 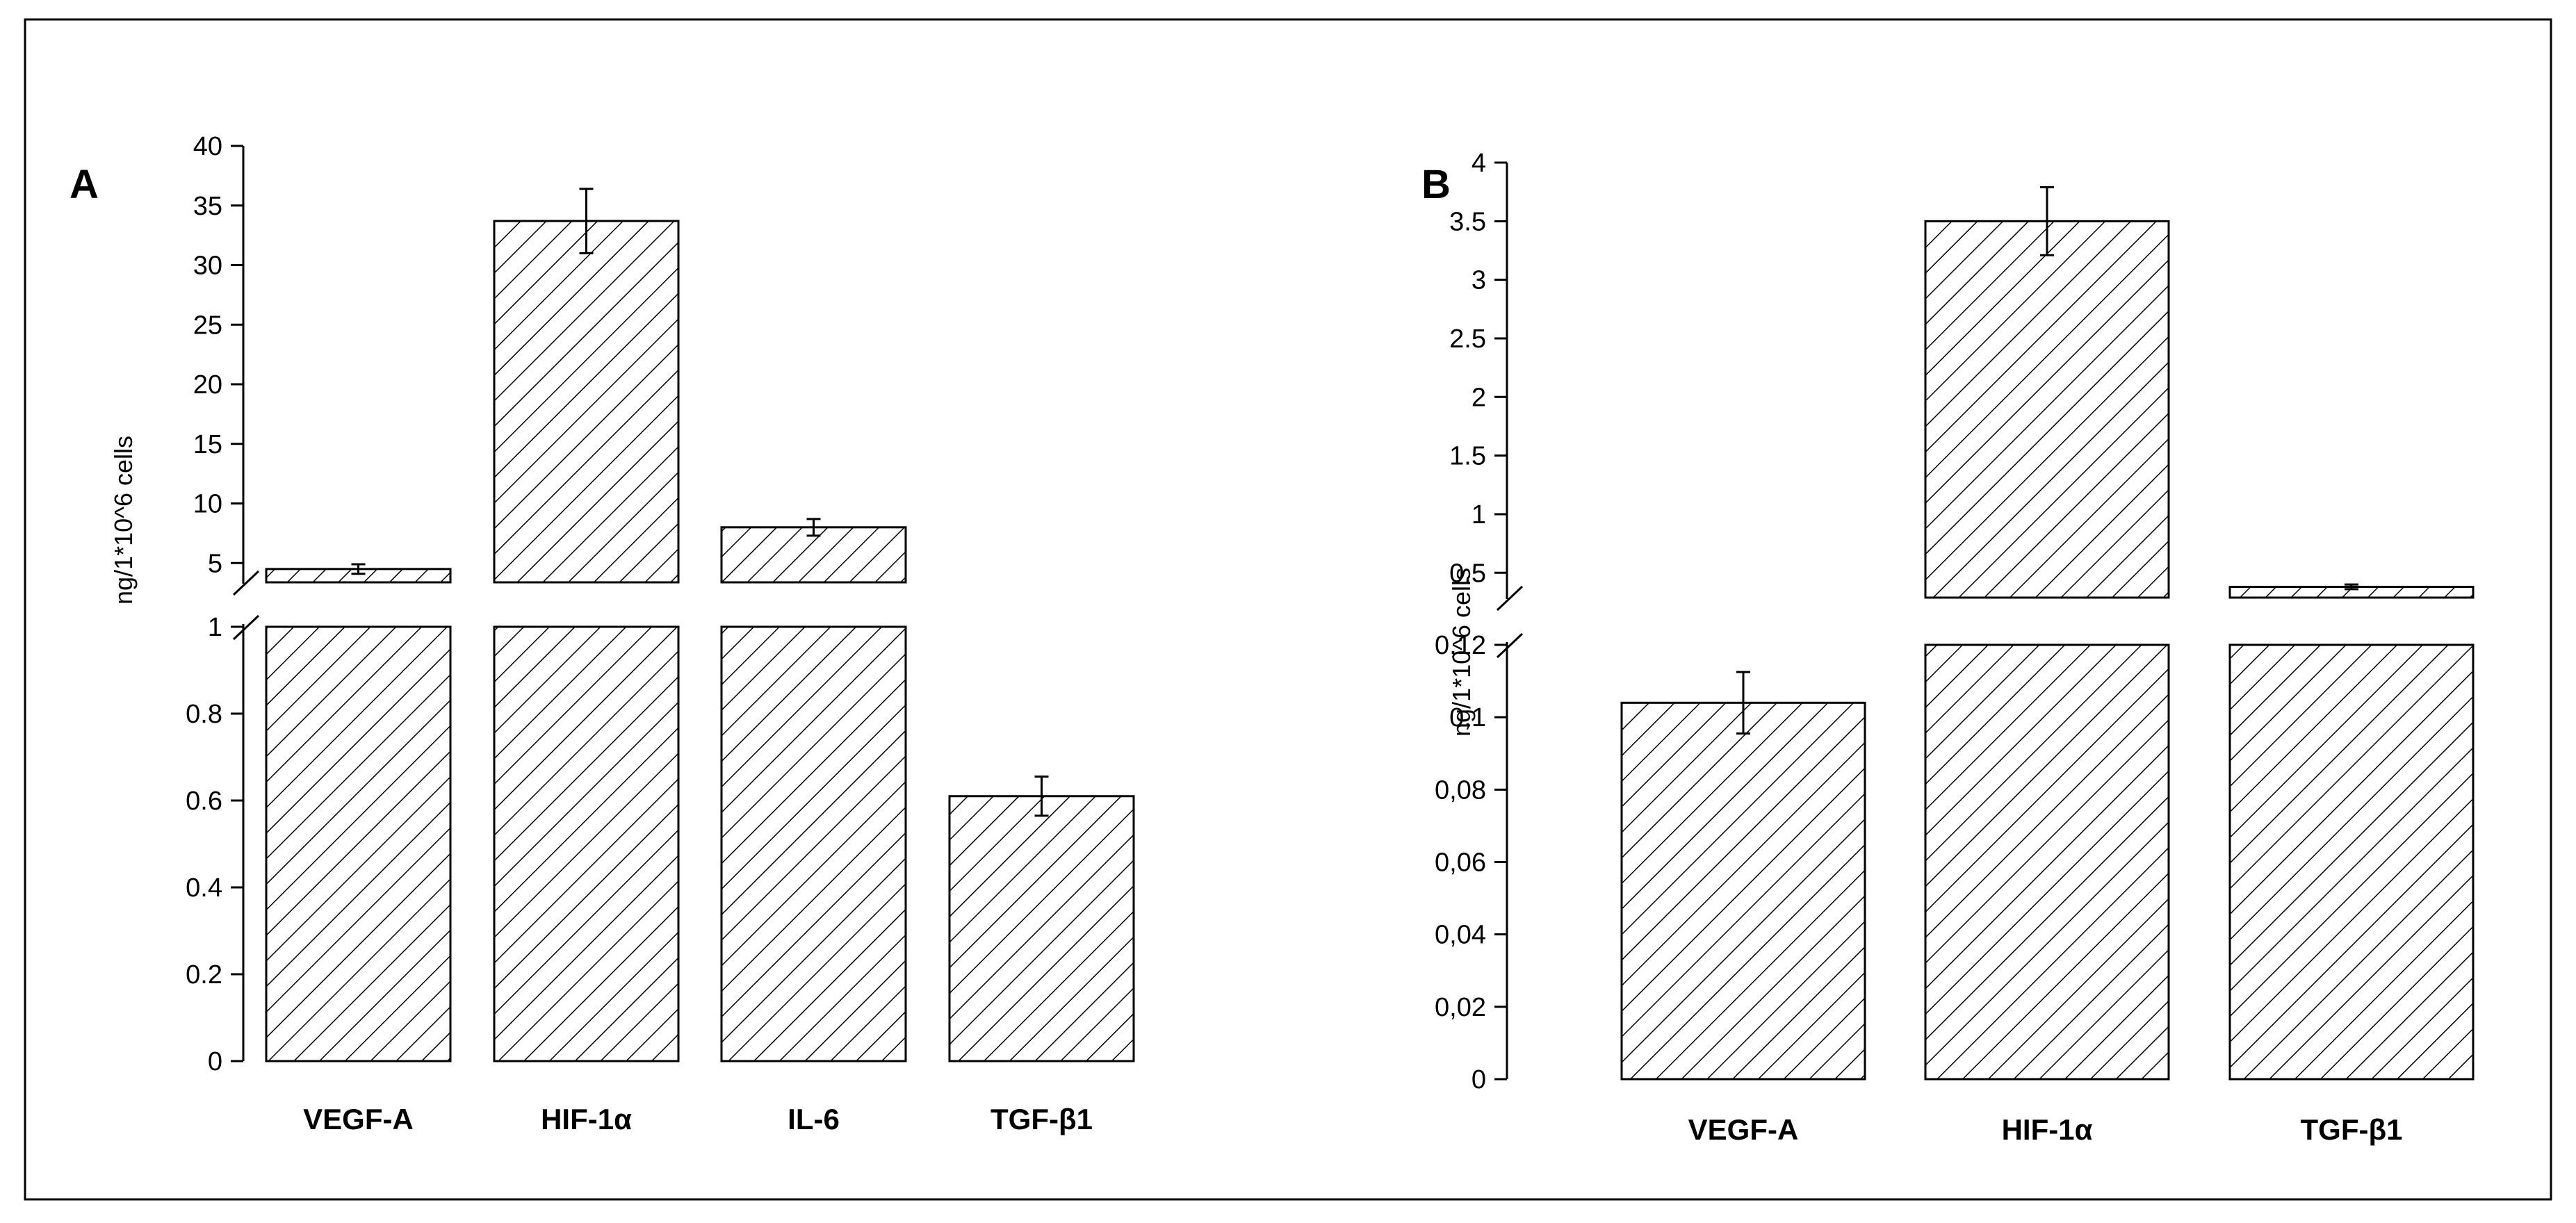 I want to click on panel-b-ticks: 0 0,02 0,04 0,06 0,08 0,1 0,12 0.5 1 1.5 2 2.5 3 3.5 4, so click(x=1471, y=622).